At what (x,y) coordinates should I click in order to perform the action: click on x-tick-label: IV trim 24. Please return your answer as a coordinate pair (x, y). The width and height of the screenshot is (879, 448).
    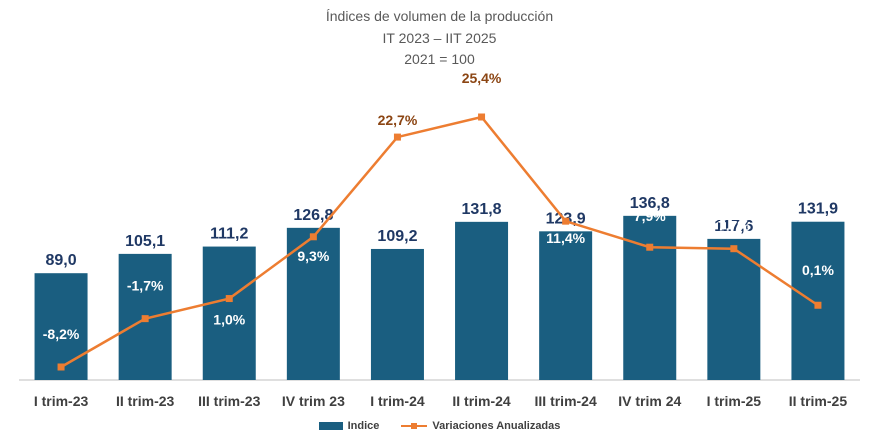
    Looking at the image, I should click on (649, 401).